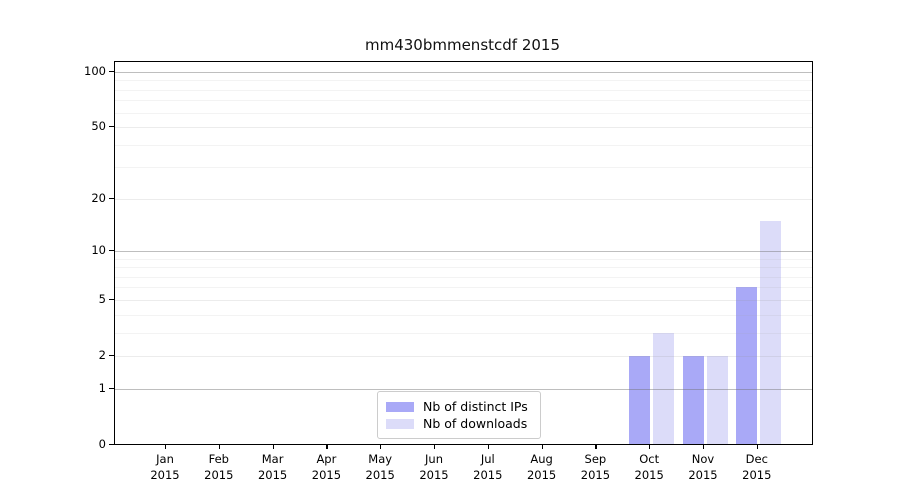  Describe the element at coordinates (219, 466) in the screenshot. I see `x-tick-label-feb: Feb 2015` at that location.